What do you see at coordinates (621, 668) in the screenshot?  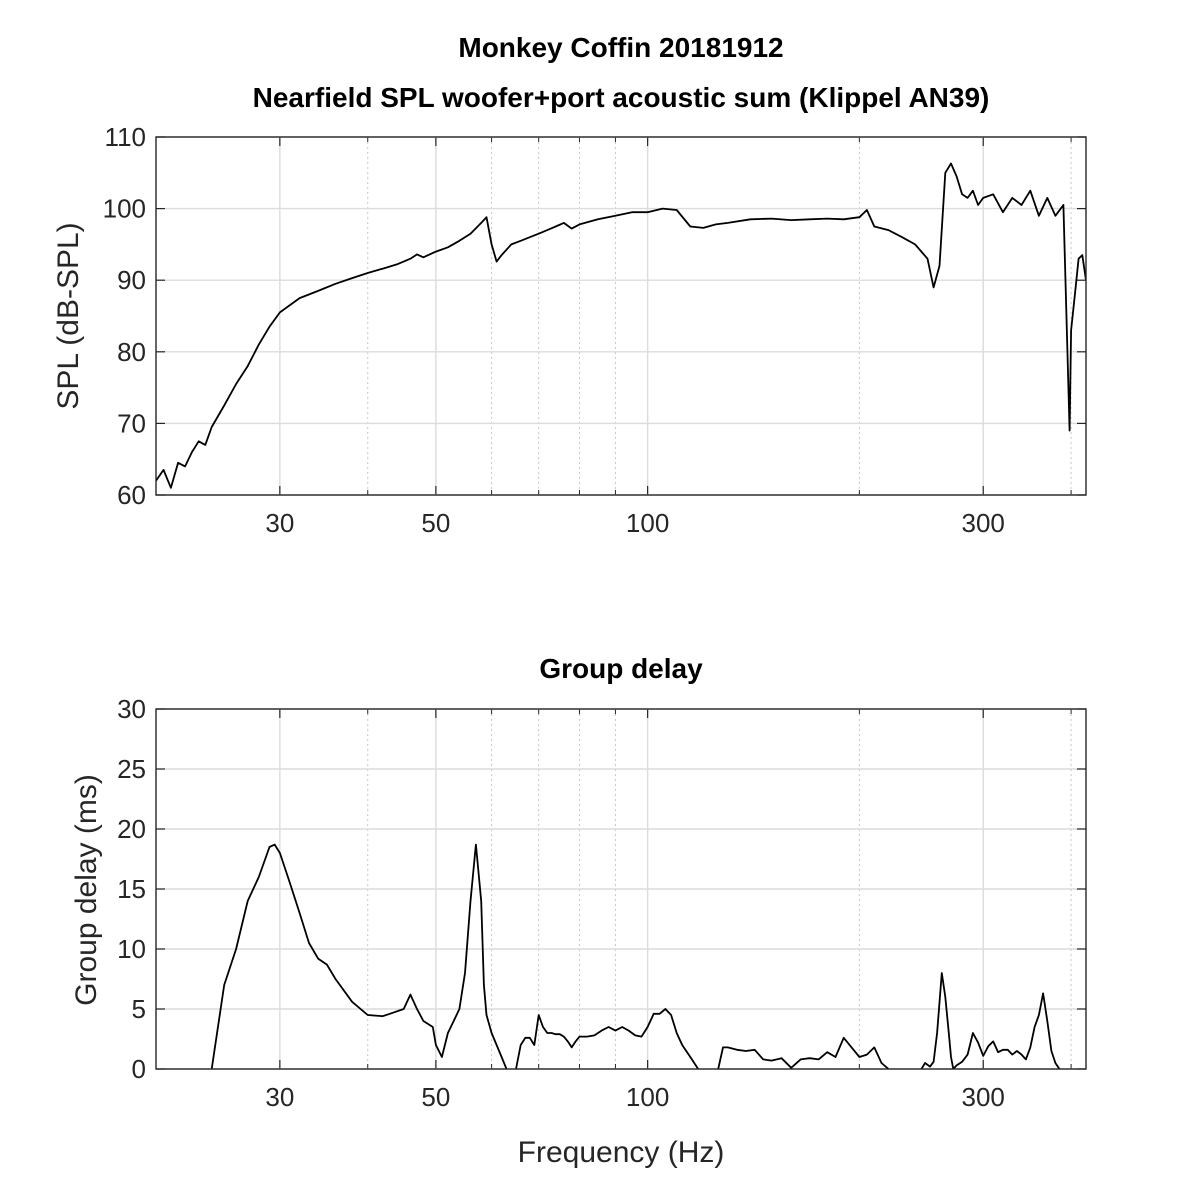 I see `group-delay-title: Group delay` at bounding box center [621, 668].